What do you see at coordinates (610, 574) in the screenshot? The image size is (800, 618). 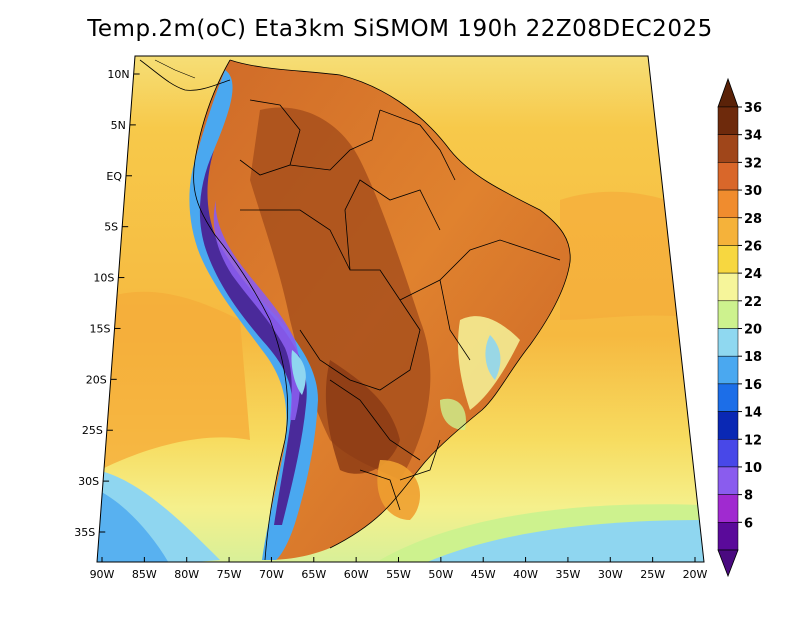 I see `lon-tick-label: 30W` at bounding box center [610, 574].